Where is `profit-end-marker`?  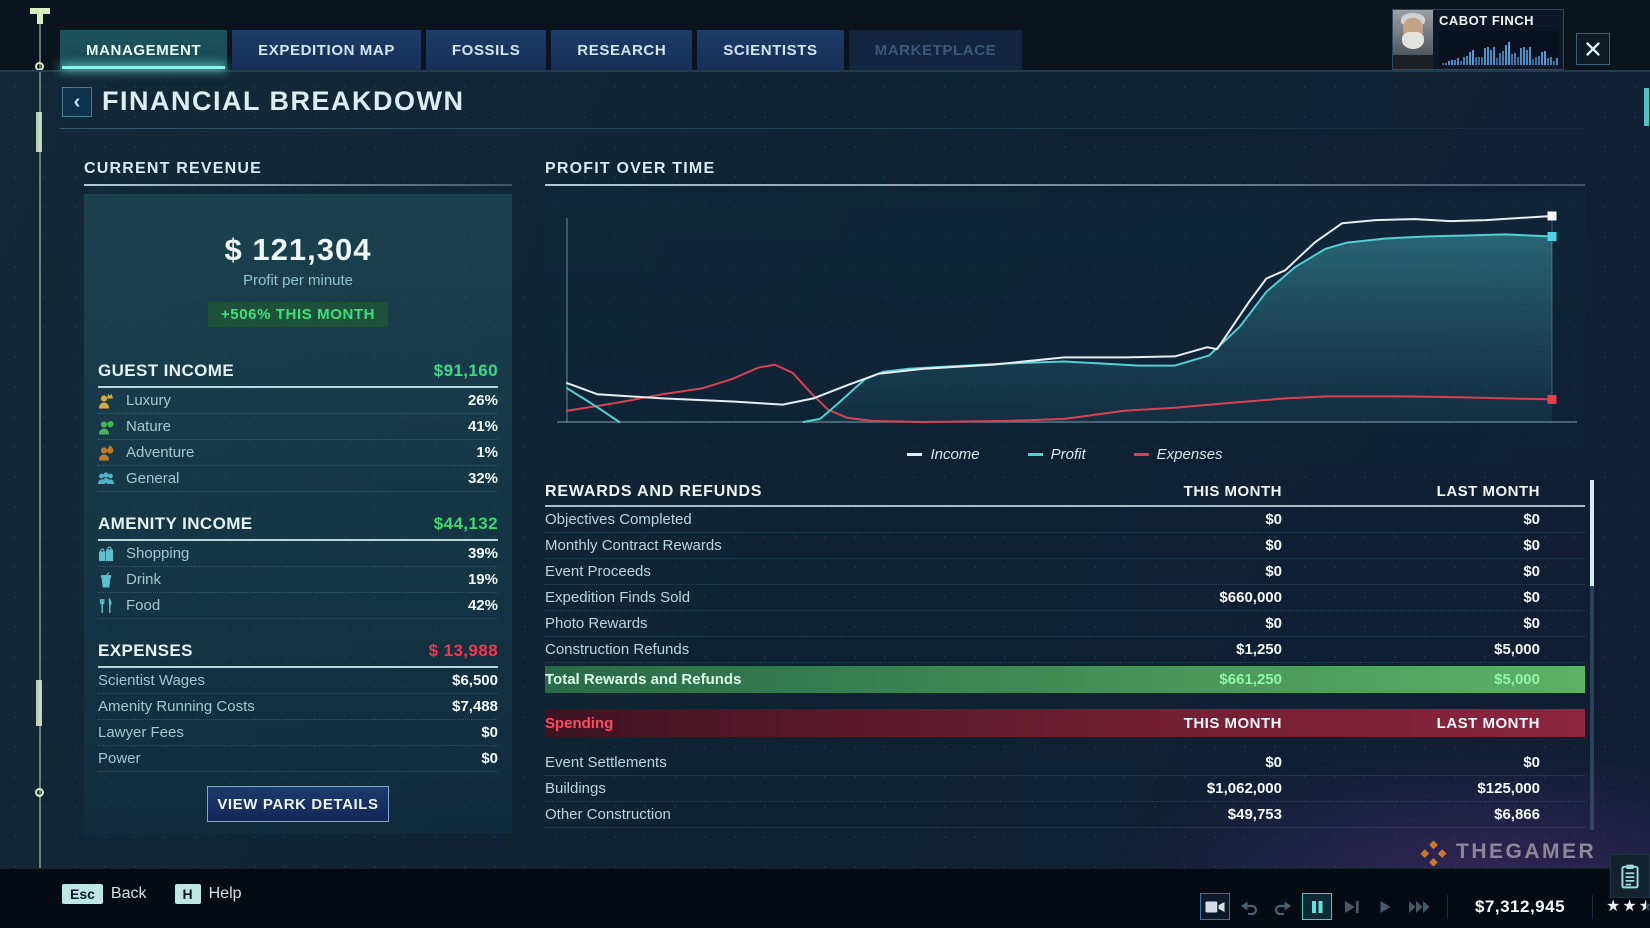 profit-end-marker is located at coordinates (1552, 236).